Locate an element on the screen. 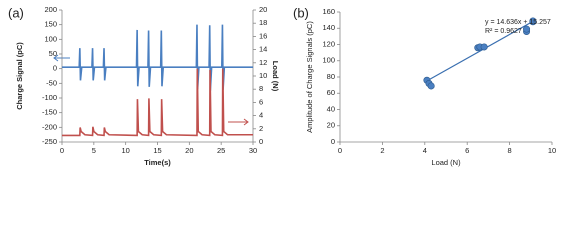 Image resolution: width=569 pixels, height=240 pixels. y2-tick-label: 18 is located at coordinates (263, 22).